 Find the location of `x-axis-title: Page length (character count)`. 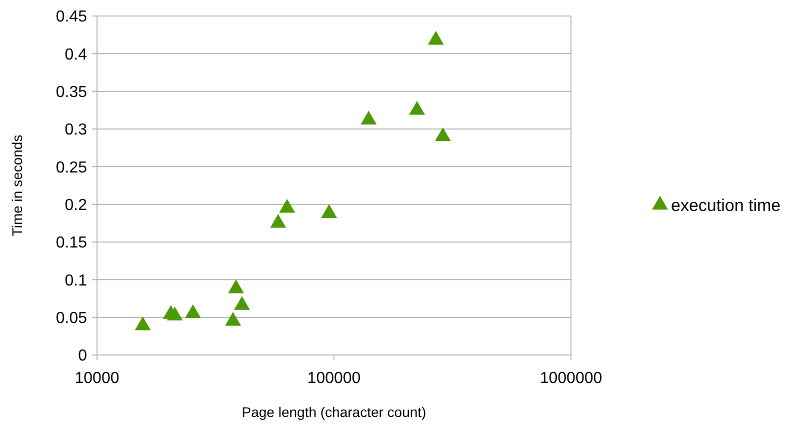

x-axis-title: Page length (character count) is located at coordinates (334, 412).